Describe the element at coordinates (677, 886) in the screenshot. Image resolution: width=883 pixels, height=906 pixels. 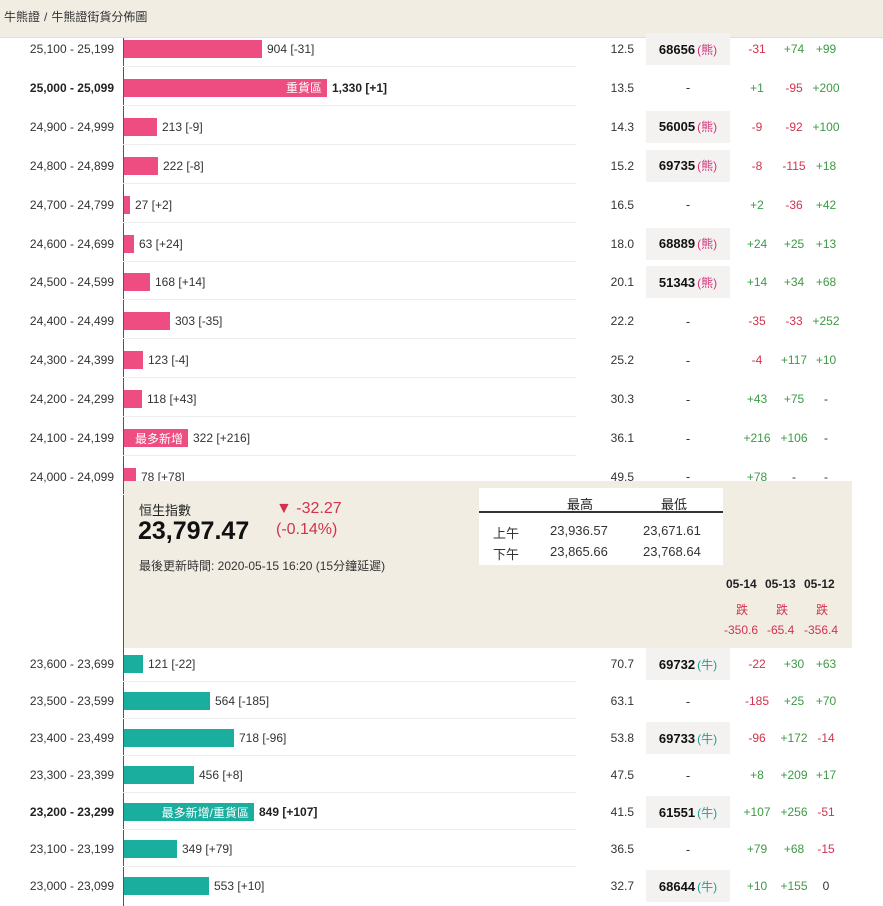
I see `cbbc-code-number: 68644` at that location.